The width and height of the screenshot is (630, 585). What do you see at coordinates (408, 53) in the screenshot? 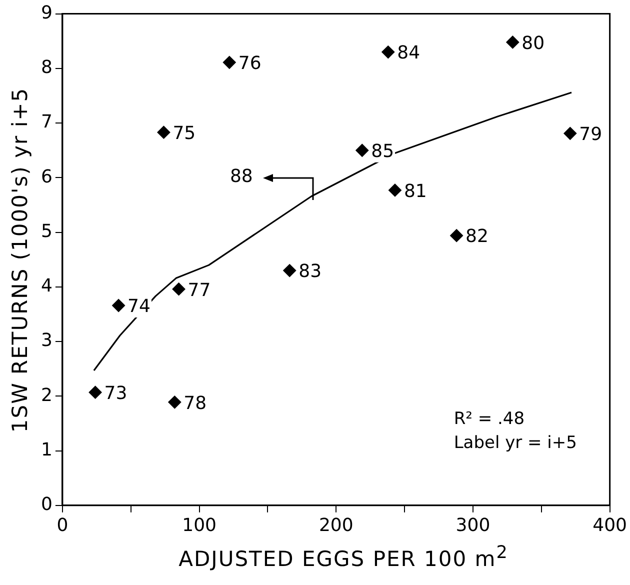
I see `annotation: 84` at bounding box center [408, 53].